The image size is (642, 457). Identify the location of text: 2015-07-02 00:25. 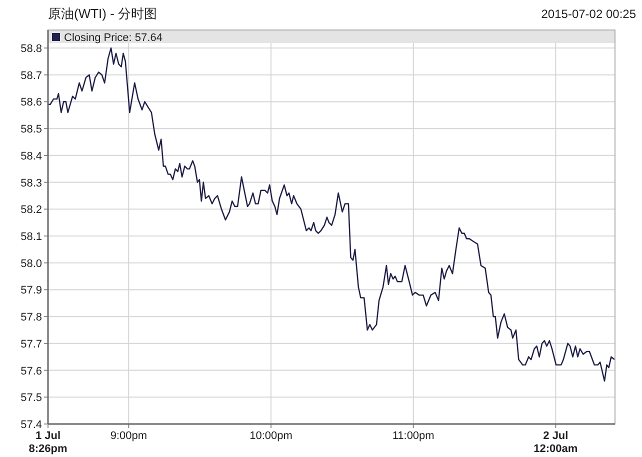
(588, 14).